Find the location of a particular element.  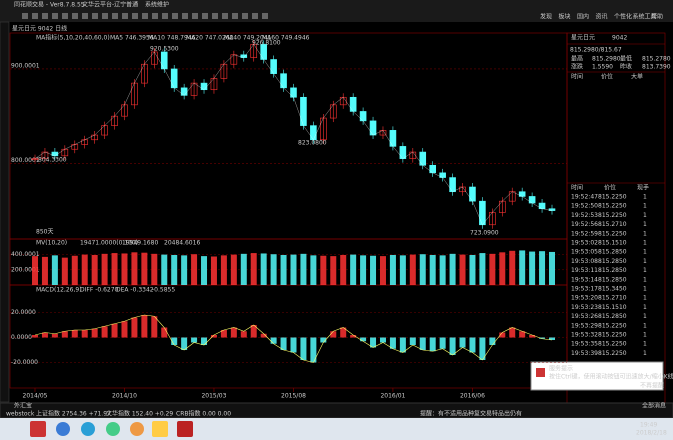

status-tab: 外汇宝 is located at coordinates (23, 406).